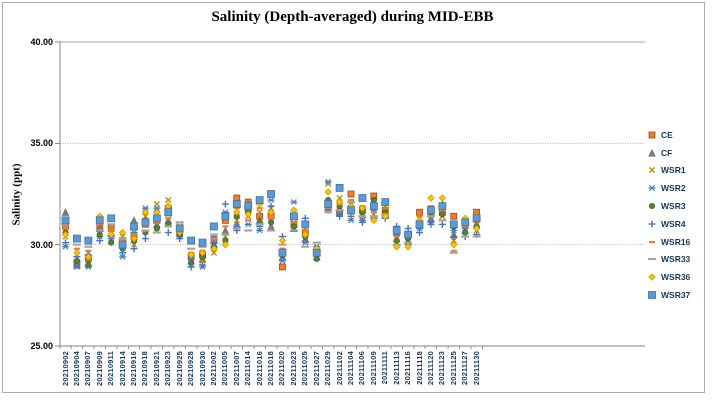 Image resolution: width=715 pixels, height=404 pixels. I want to click on legend-label: WSR3, so click(673, 206).